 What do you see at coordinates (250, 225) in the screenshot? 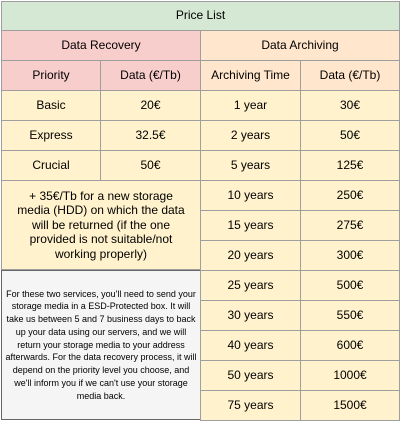
I see `archiving-time-row: 15 years` at bounding box center [250, 225].